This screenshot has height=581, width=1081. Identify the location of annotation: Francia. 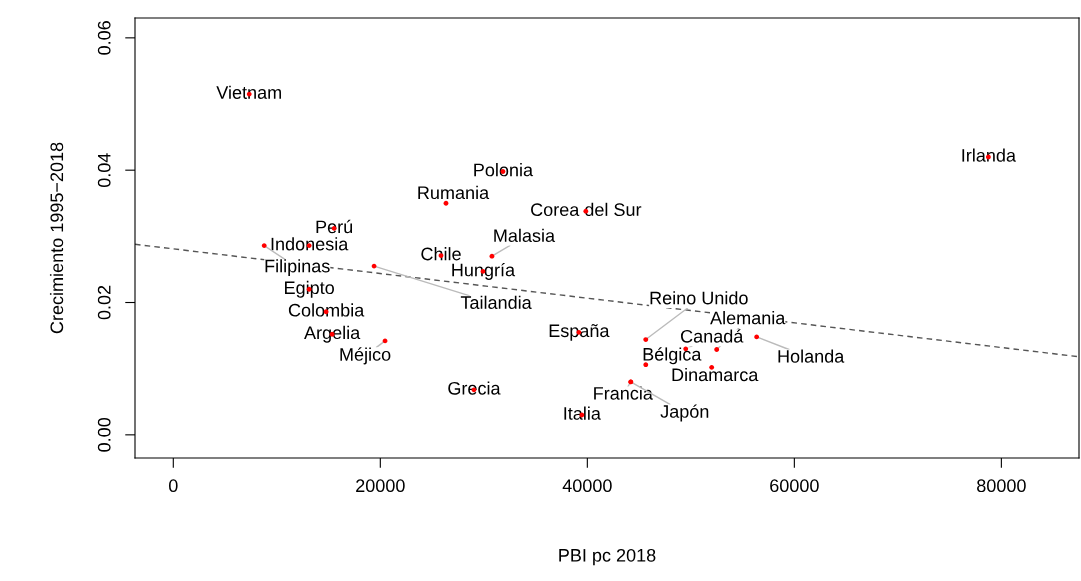
(623, 393).